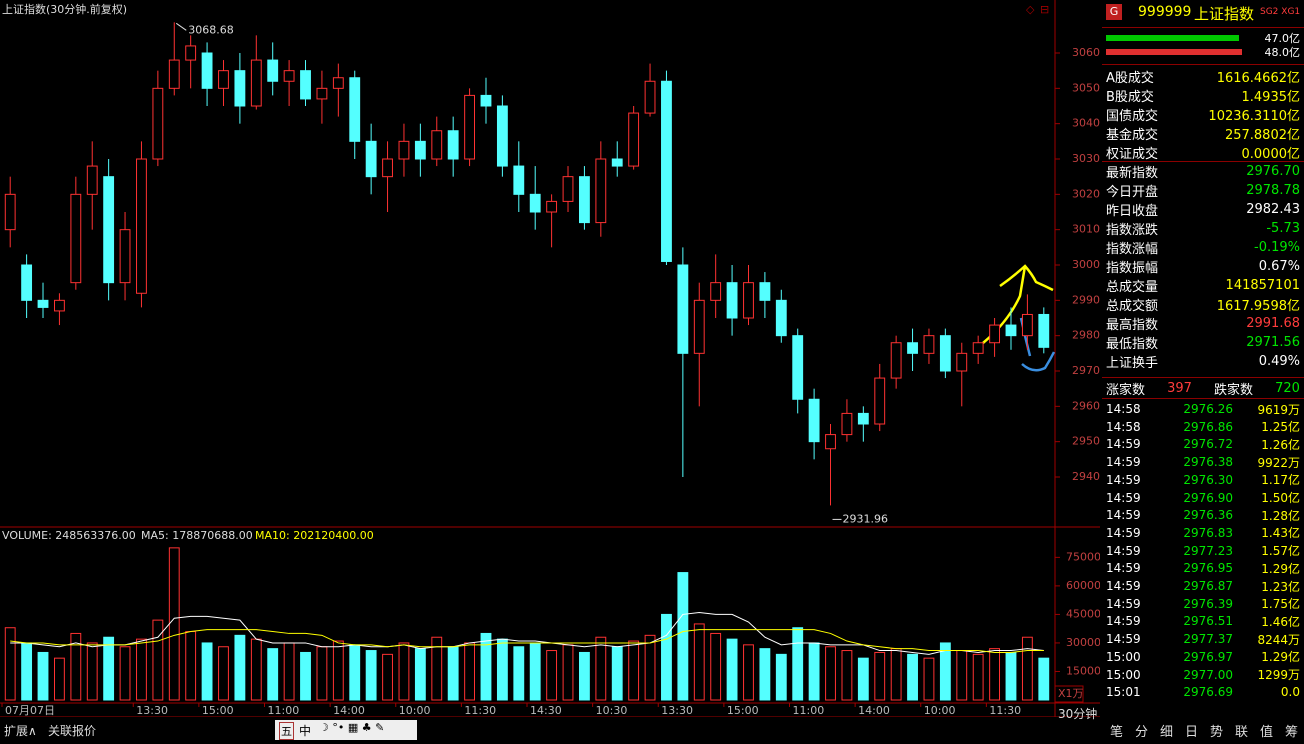 The image size is (1304, 744). Describe the element at coordinates (20, 731) in the screenshot. I see `expand-button: 扩展∧` at that location.